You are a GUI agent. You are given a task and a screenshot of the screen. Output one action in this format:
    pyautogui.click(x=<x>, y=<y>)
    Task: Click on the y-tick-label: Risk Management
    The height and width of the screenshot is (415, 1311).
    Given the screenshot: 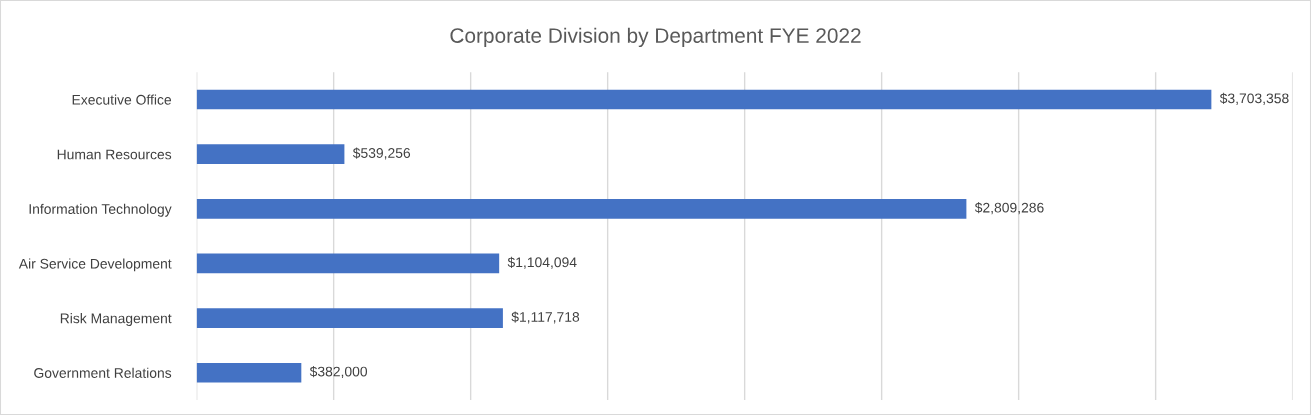 What is the action you would take?
    pyautogui.click(x=116, y=320)
    